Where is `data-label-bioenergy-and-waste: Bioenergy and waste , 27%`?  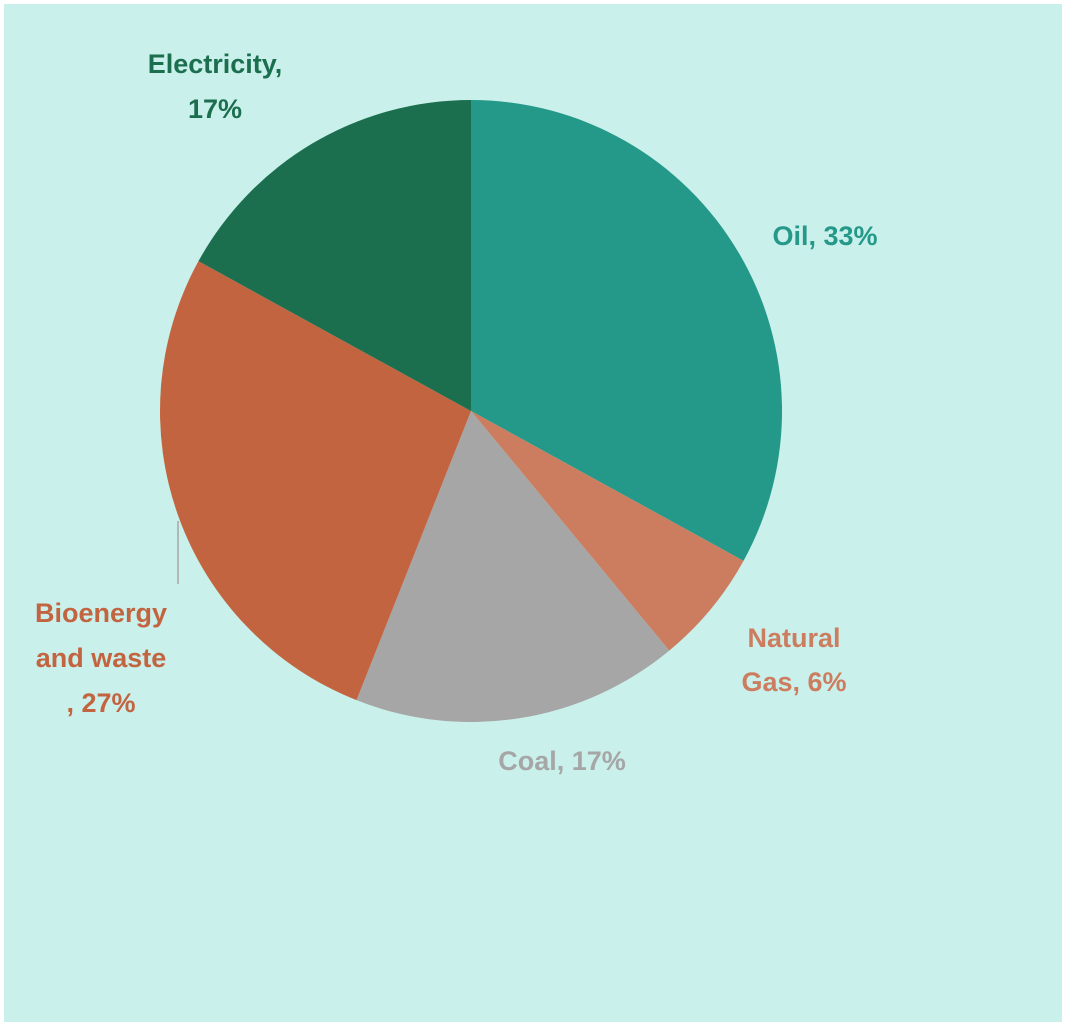 data-label-bioenergy-and-waste: Bioenergy and waste , 27% is located at coordinates (101, 658).